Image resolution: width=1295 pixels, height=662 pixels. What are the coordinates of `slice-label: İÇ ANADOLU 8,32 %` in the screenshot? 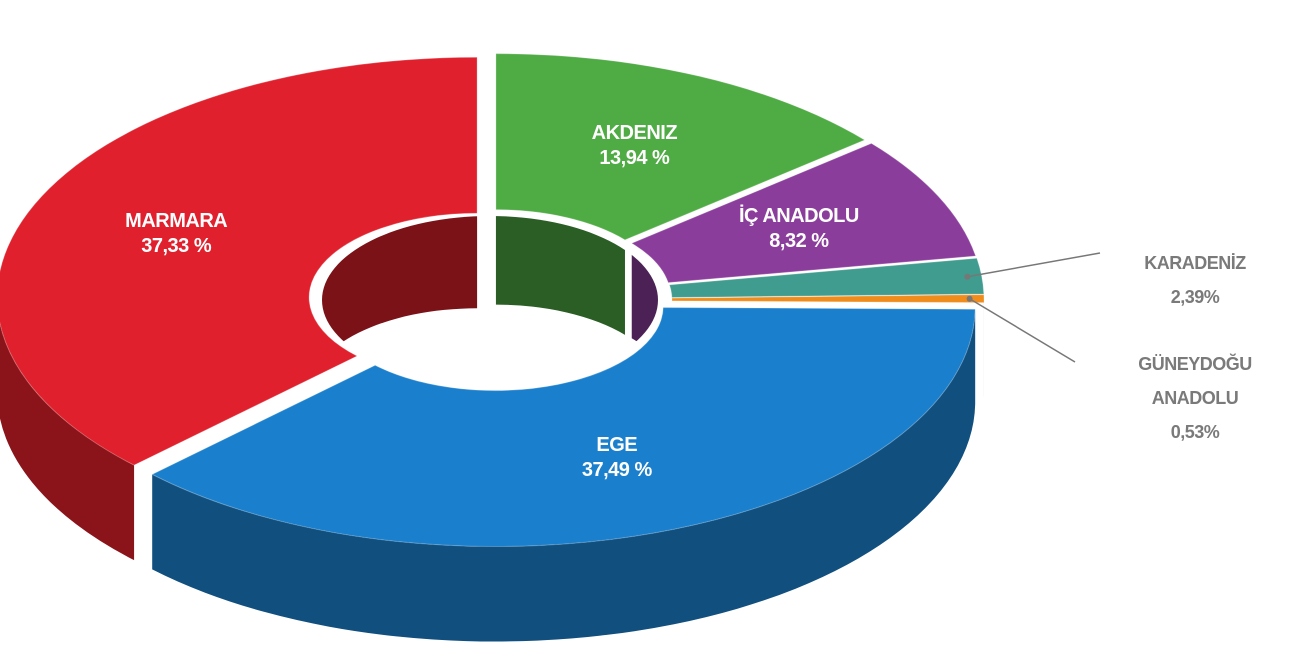 It's located at (799, 229).